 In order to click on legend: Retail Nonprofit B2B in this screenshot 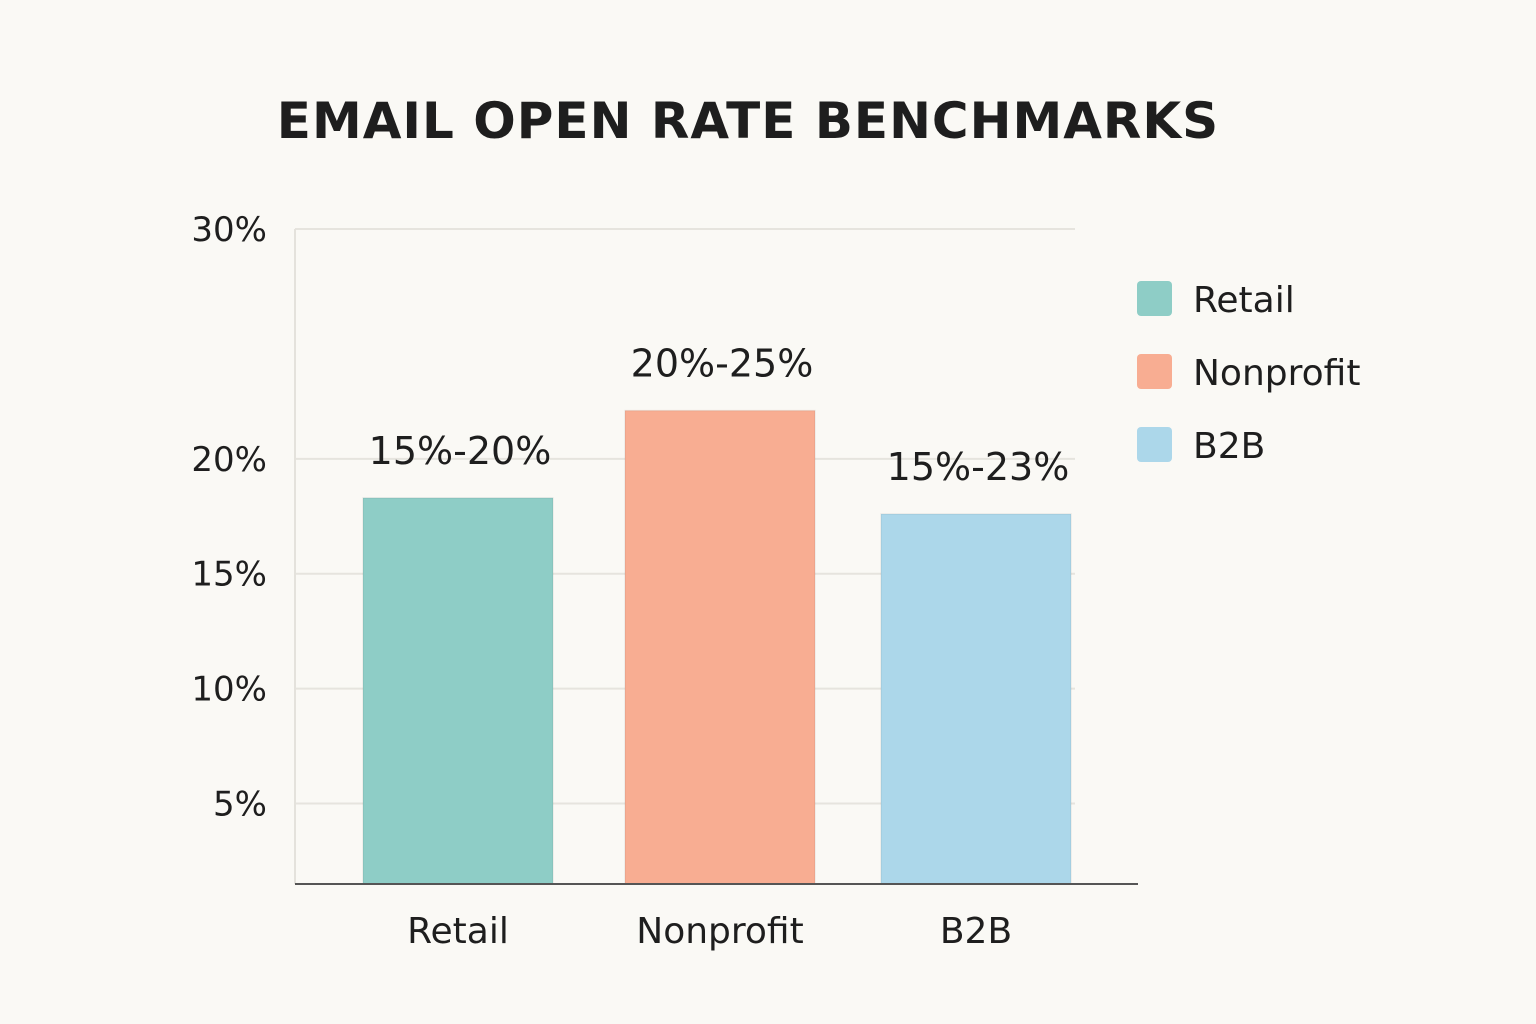, I will do `click(1248, 373)`.